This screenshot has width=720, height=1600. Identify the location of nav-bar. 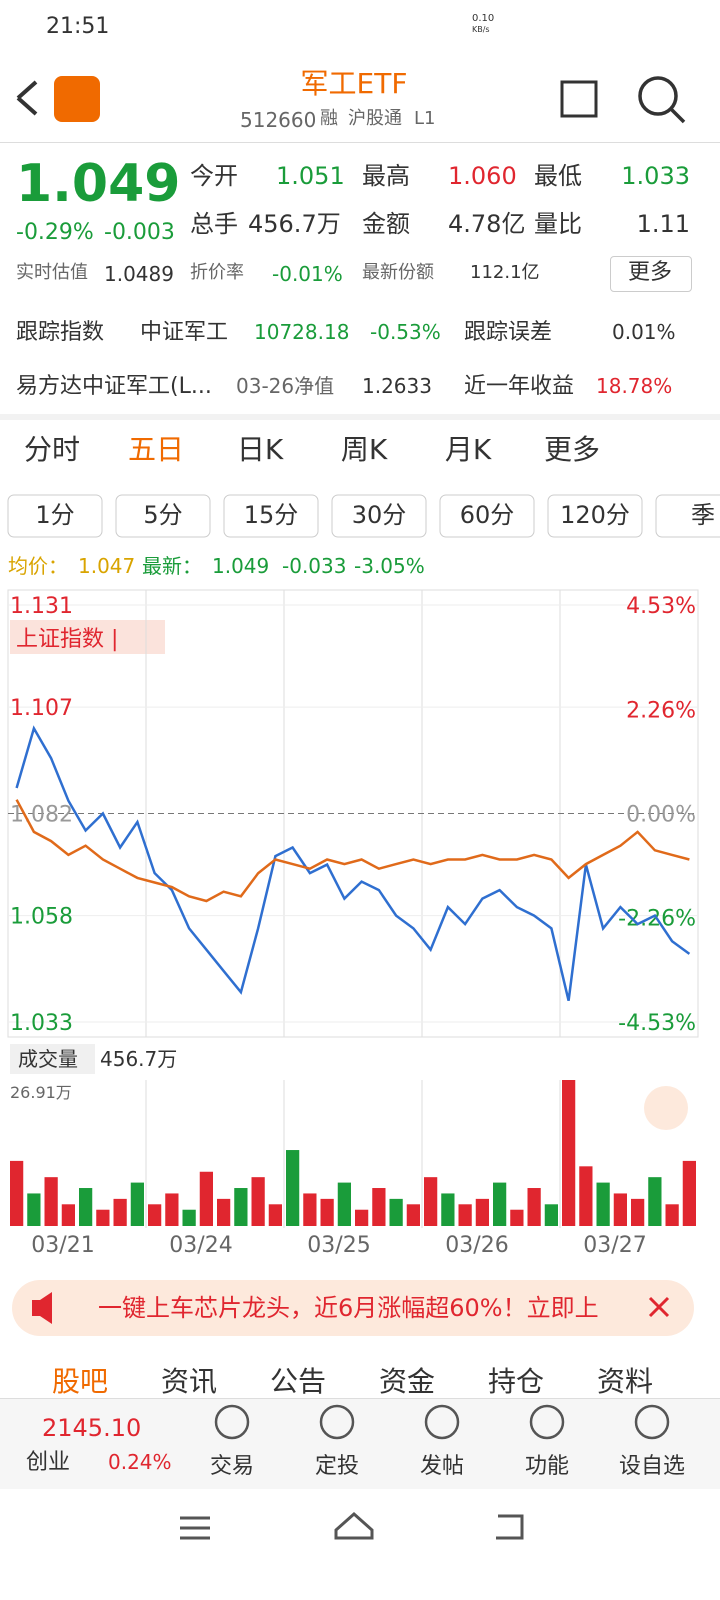
(360, 1443).